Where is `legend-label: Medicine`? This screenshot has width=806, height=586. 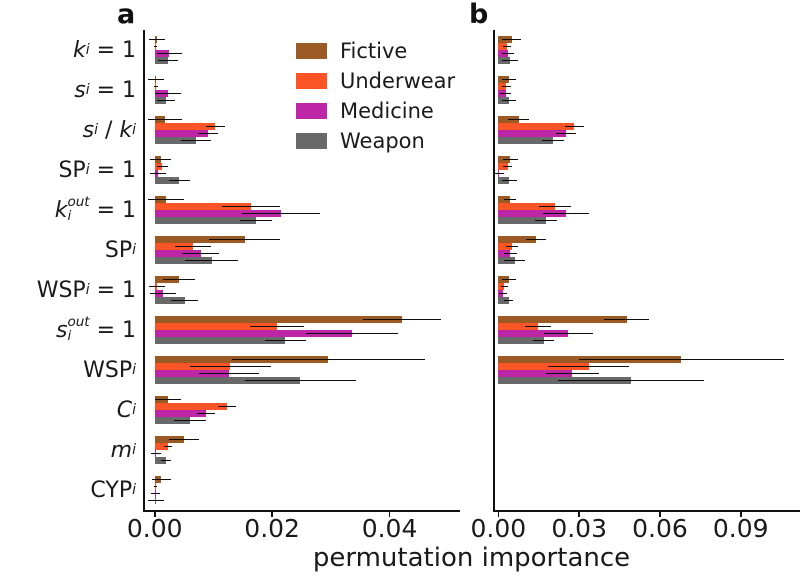
legend-label: Medicine is located at coordinates (387, 110).